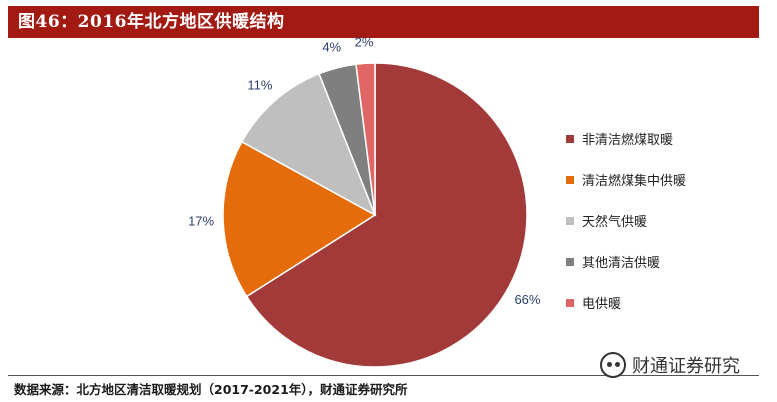 The width and height of the screenshot is (777, 402). What do you see at coordinates (686, 366) in the screenshot?
I see `watermark-text: 财通证券研究` at bounding box center [686, 366].